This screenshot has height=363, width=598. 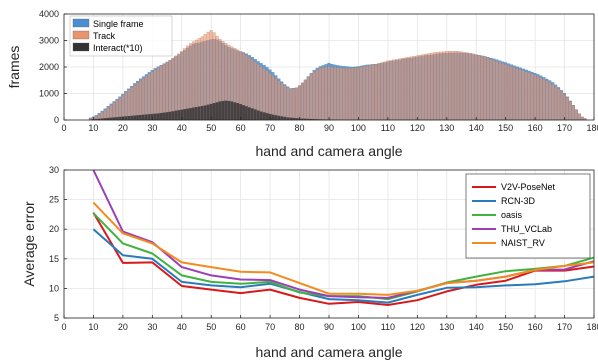 What do you see at coordinates (270, 128) in the screenshot?
I see `top-x-tick-label: 70` at bounding box center [270, 128].